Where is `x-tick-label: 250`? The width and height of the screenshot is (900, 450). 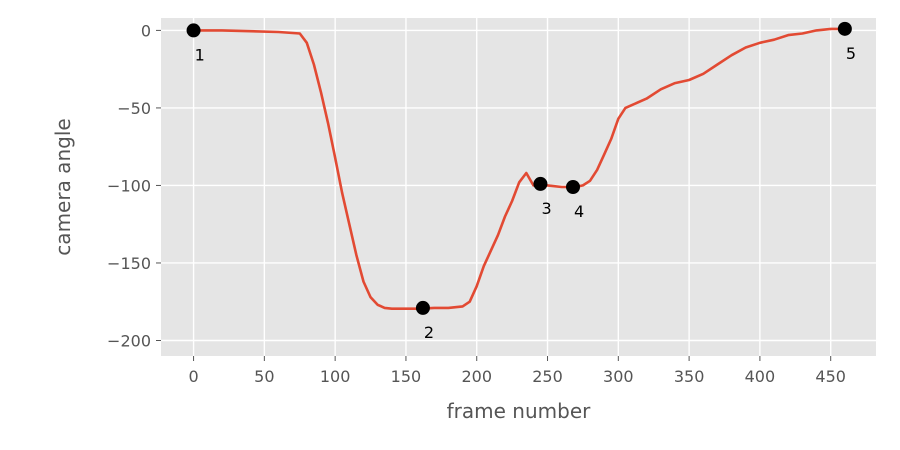
x-tick-label: 250 is located at coordinates (547, 376).